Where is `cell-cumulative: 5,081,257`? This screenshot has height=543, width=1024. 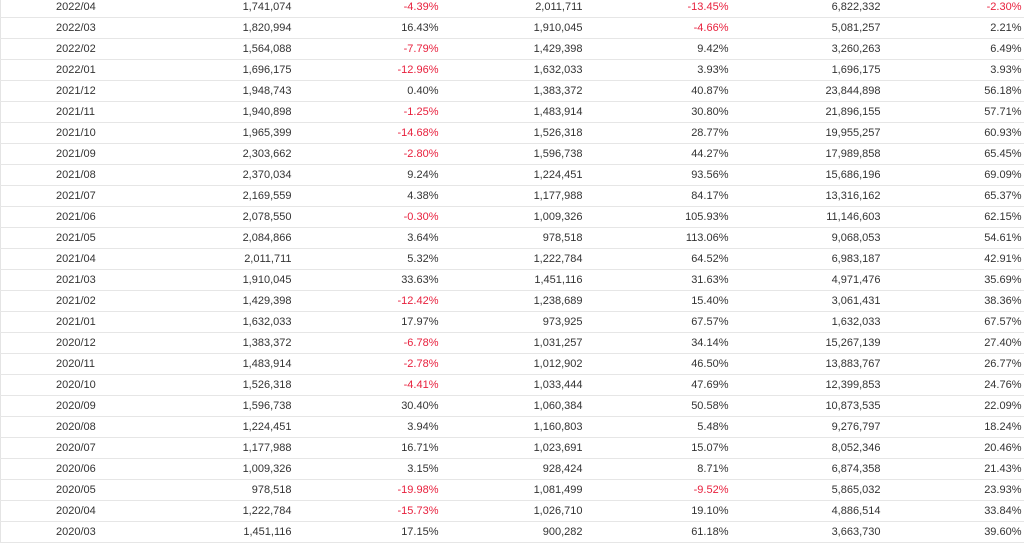
cell-cumulative: 5,081,257 is located at coordinates (810, 28).